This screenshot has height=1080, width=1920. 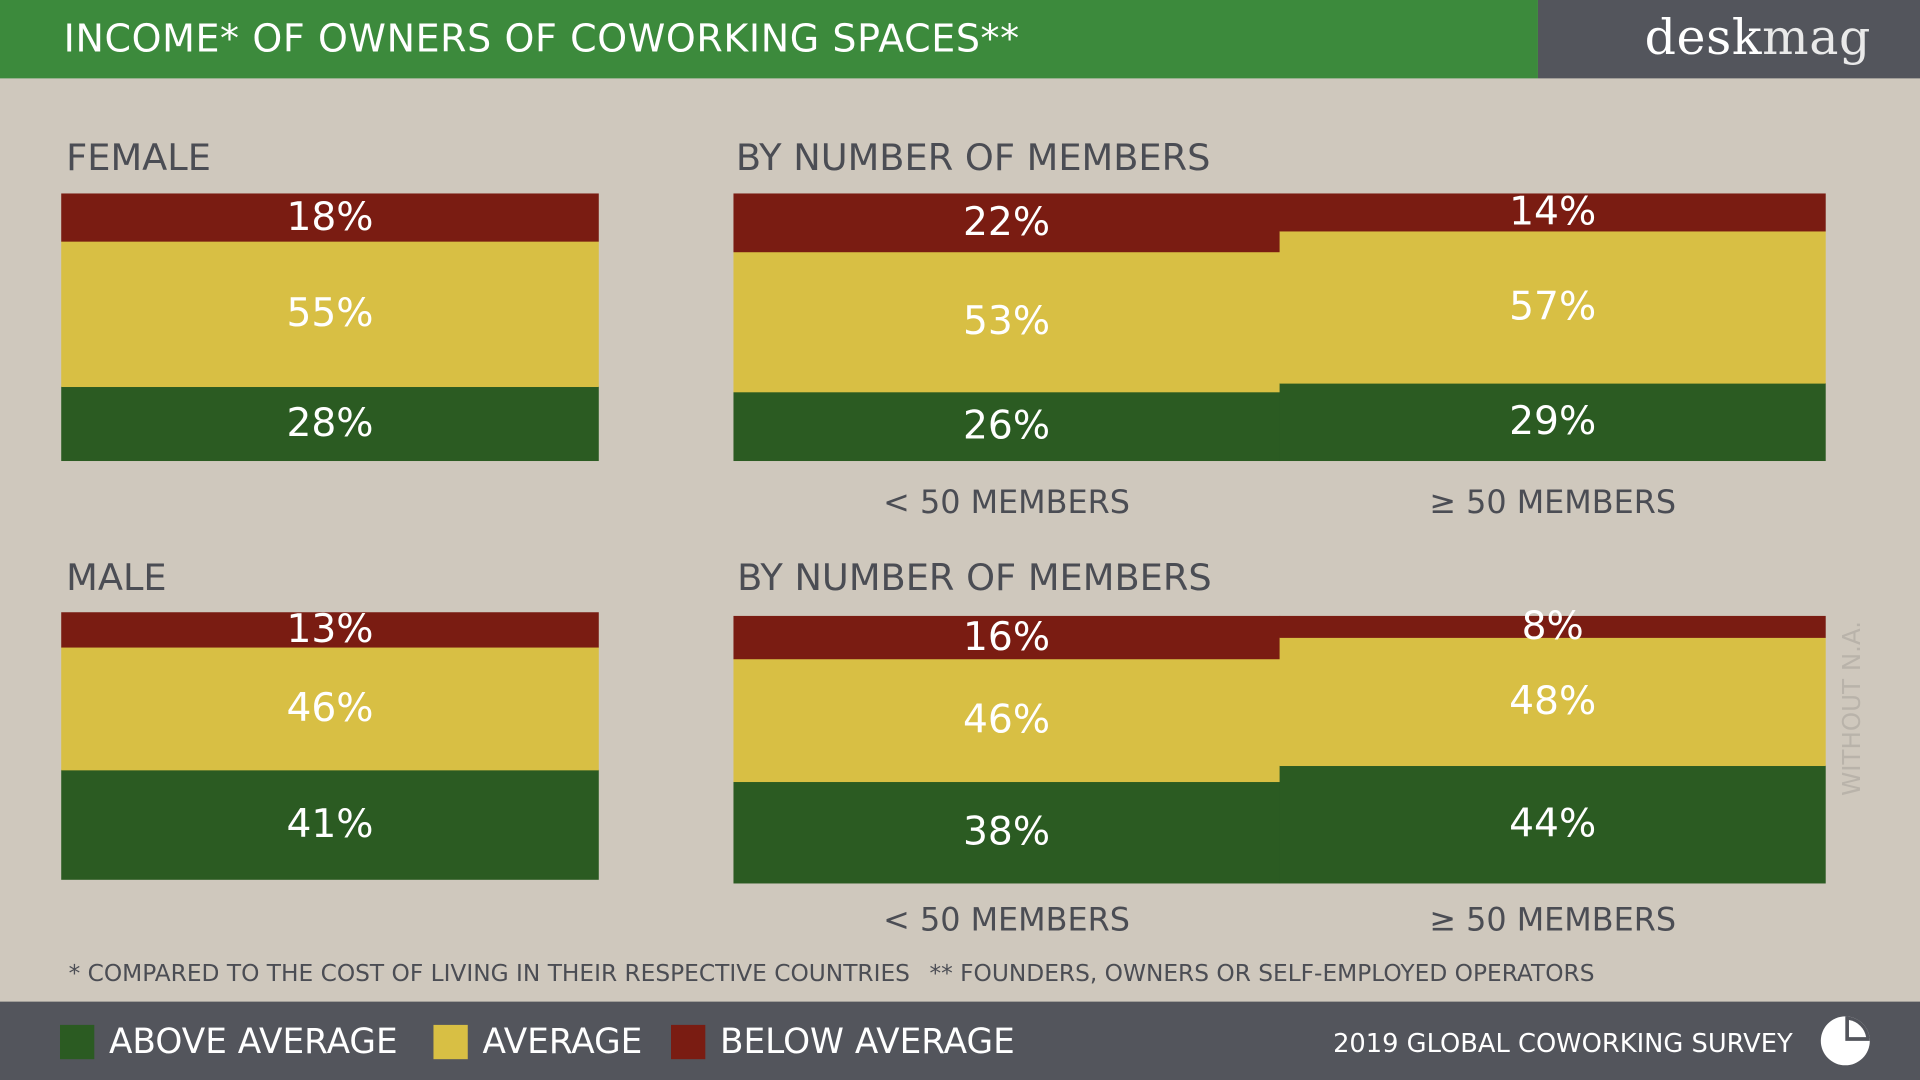 I want to click on bar-segment-members-bottom-2-below, so click(x=1552, y=626).